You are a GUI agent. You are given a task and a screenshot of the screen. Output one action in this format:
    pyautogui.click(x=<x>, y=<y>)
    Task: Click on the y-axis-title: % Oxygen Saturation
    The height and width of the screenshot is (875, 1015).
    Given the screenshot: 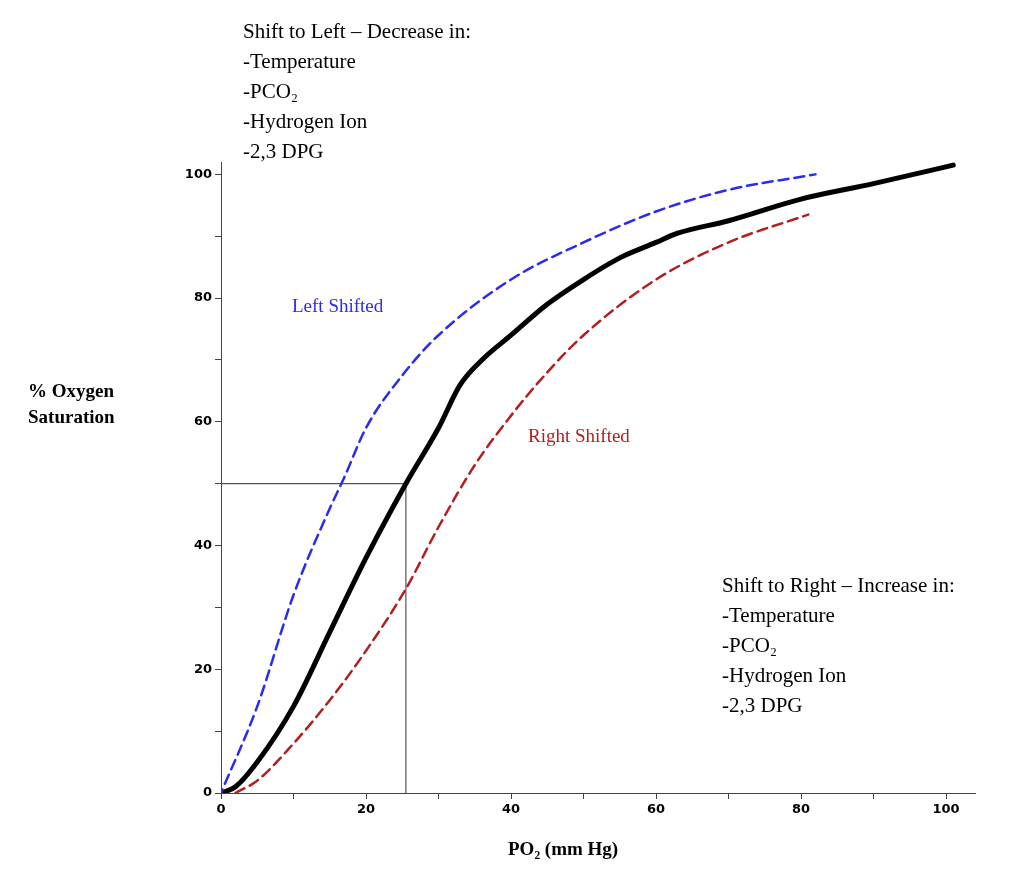 What is the action you would take?
    pyautogui.click(x=71, y=404)
    